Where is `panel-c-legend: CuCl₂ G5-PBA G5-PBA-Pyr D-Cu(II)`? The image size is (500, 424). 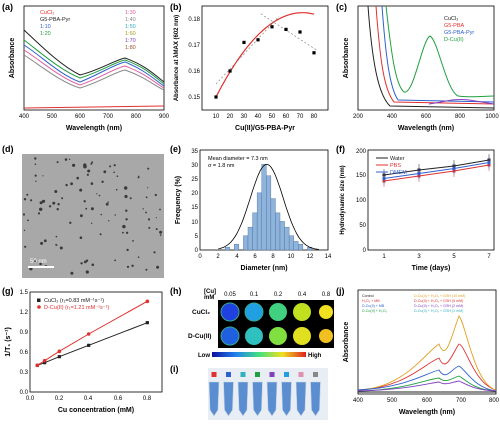
panel-c-legend: CuCl₂ G5-PBA G5-PBA-Pyr D-Cu(II) is located at coordinates (459, 29).